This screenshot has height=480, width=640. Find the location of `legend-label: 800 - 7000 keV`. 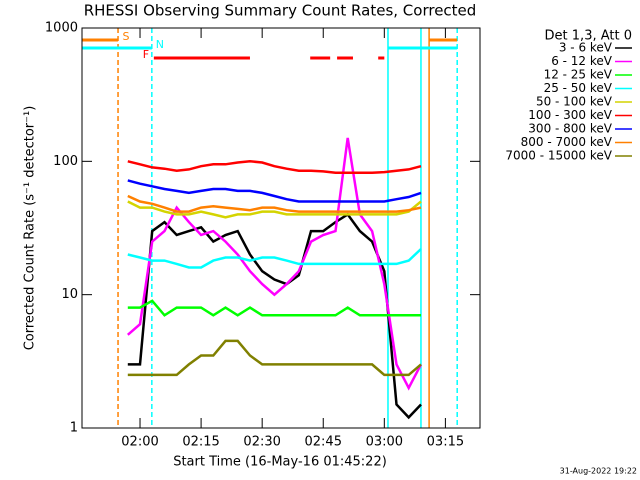

legend-label: 800 - 7000 keV is located at coordinates (567, 142).